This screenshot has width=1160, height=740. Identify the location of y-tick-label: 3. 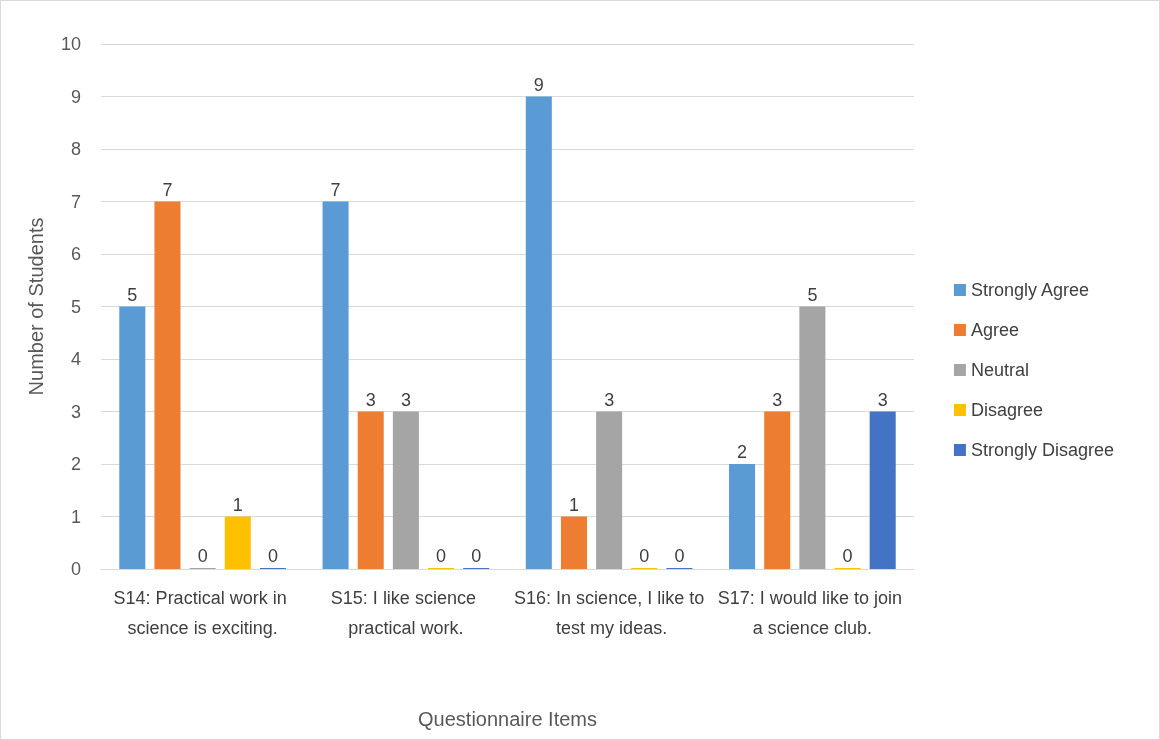
(75, 411).